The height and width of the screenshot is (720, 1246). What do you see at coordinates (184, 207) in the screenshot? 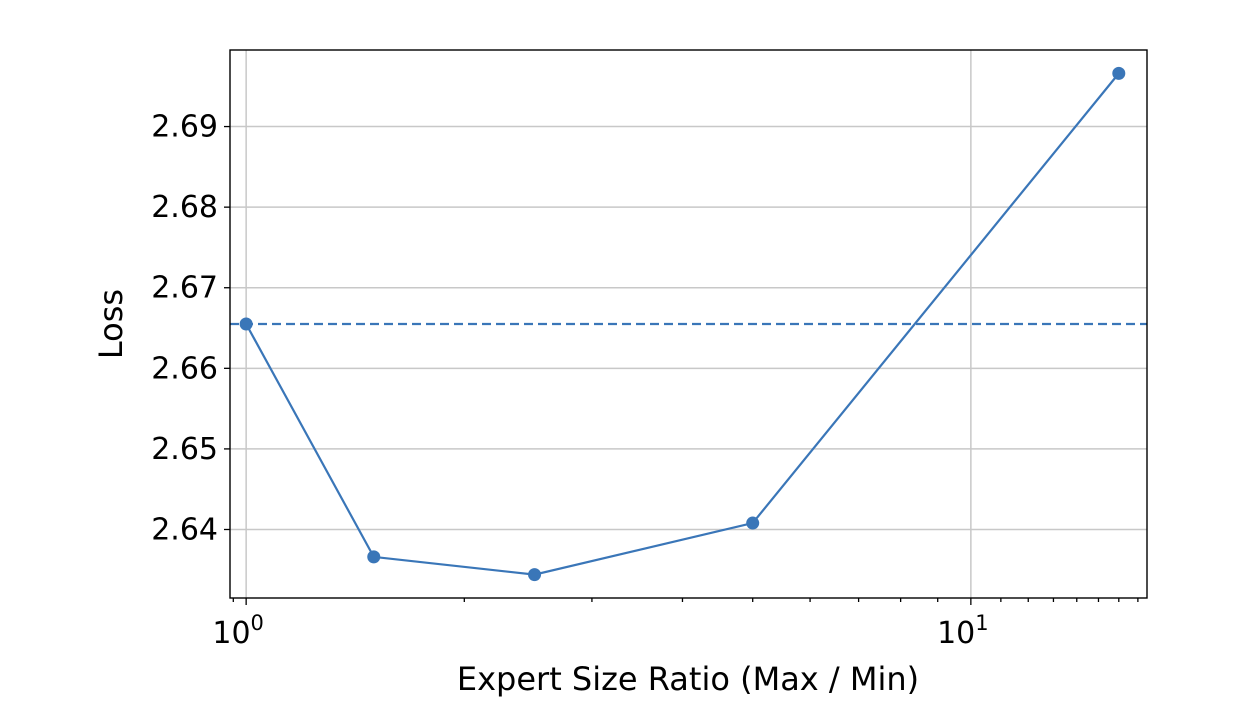
I see `y-tick-label: 2.68` at bounding box center [184, 207].